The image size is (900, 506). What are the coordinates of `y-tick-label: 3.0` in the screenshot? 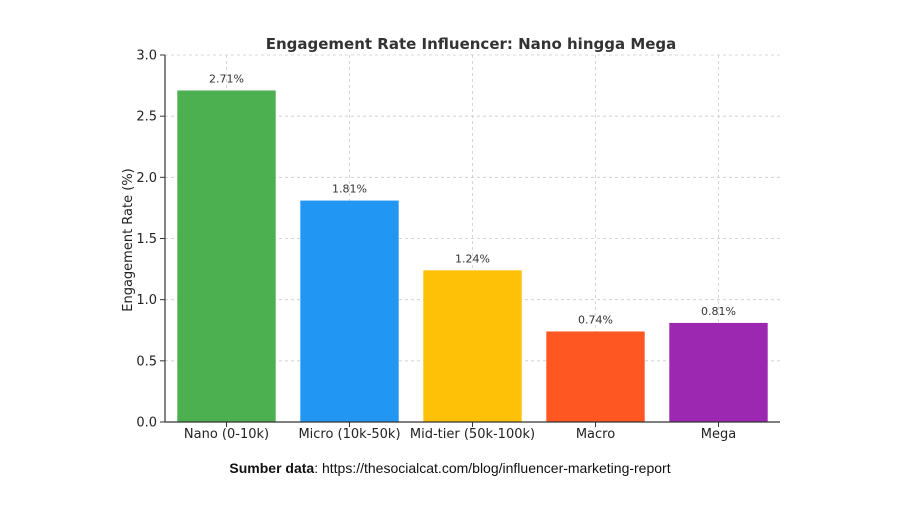 It's located at (146, 56).